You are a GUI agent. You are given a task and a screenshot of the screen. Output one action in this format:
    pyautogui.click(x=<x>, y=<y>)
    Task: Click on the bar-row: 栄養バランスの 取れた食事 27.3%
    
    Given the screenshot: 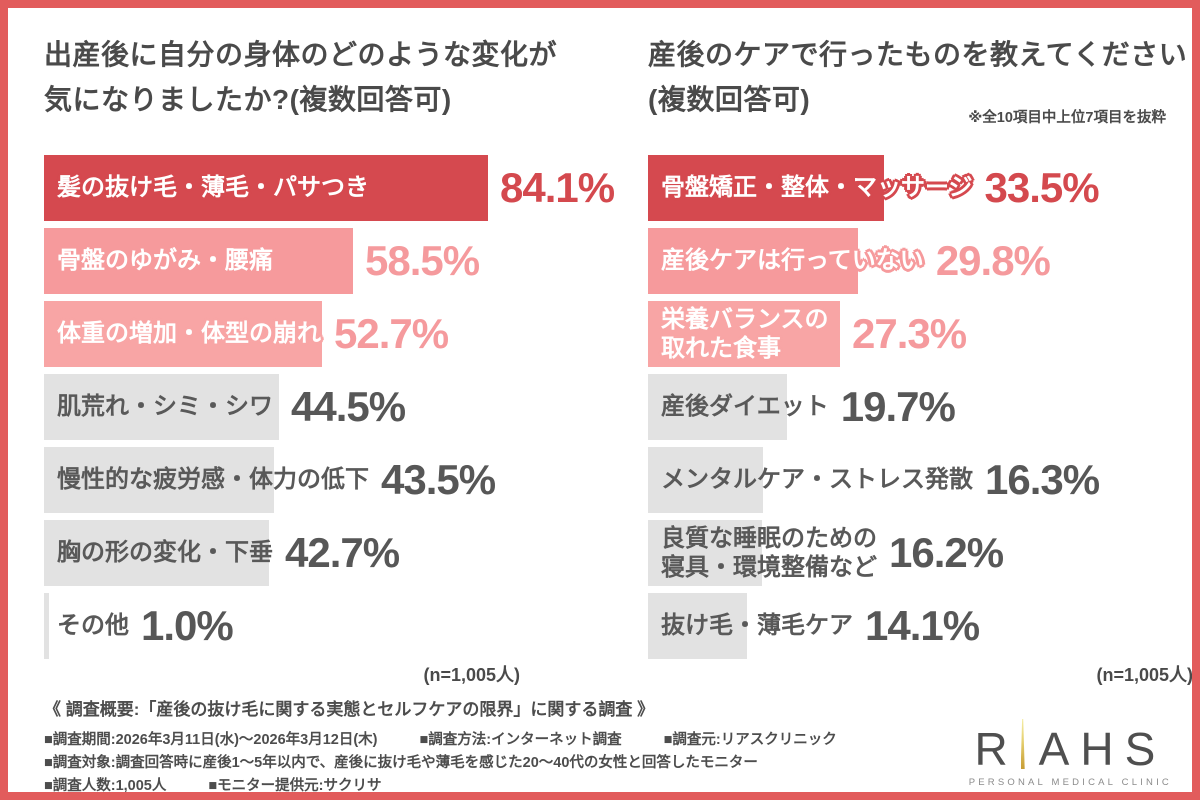 What is the action you would take?
    pyautogui.click(x=904, y=334)
    